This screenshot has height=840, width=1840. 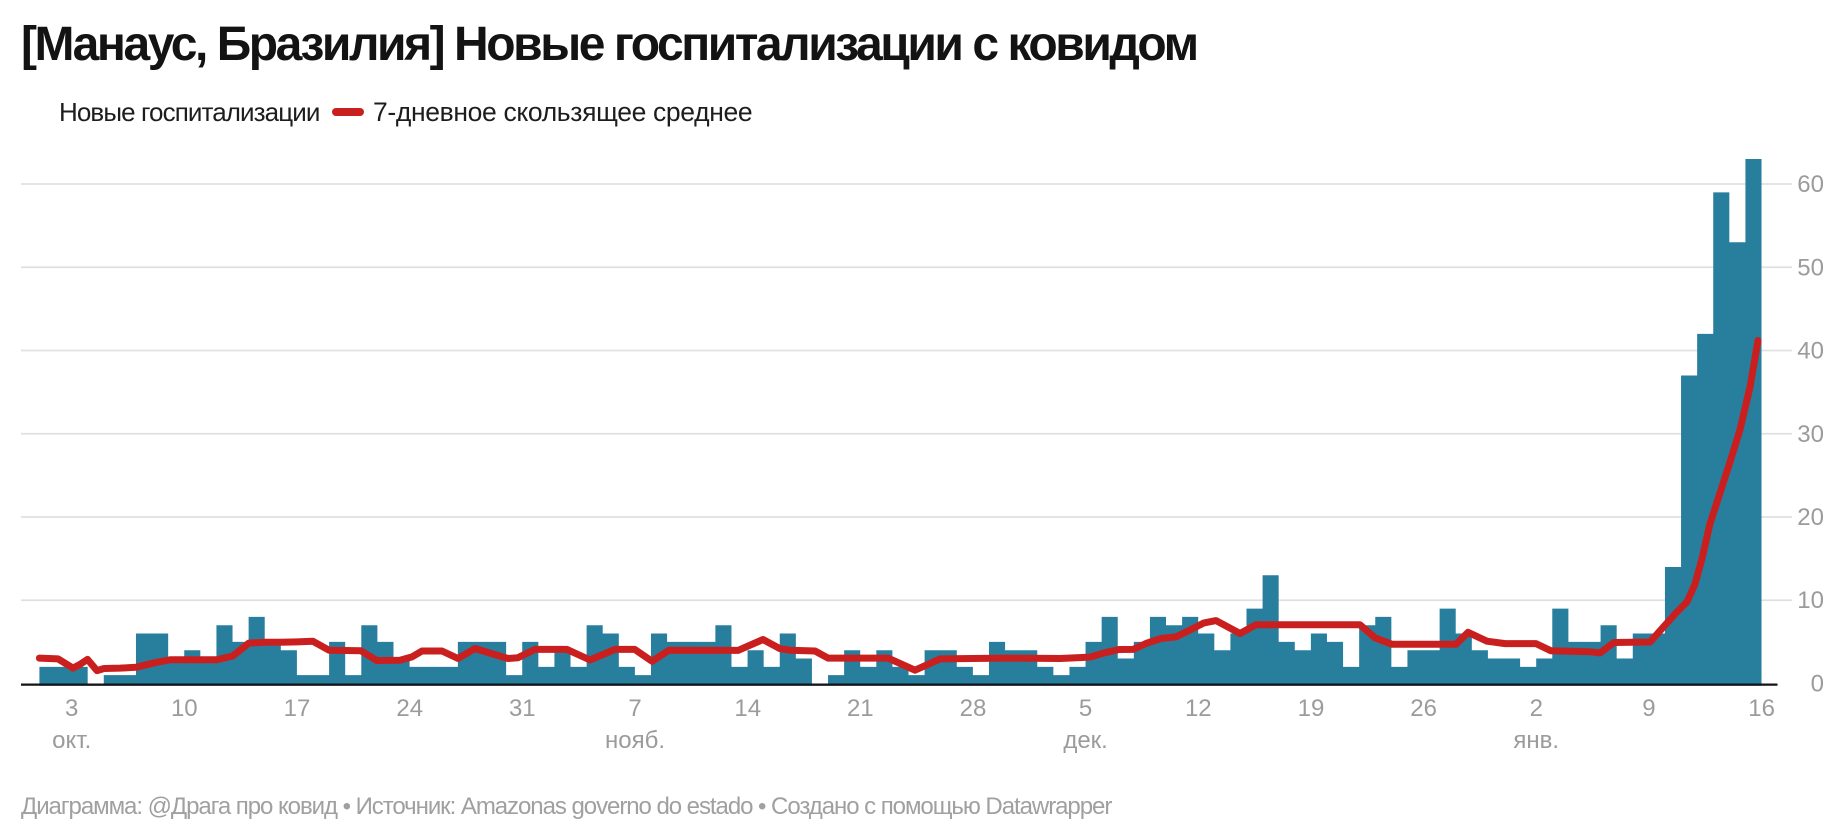 I want to click on svg-text: 17, so click(x=297, y=708).